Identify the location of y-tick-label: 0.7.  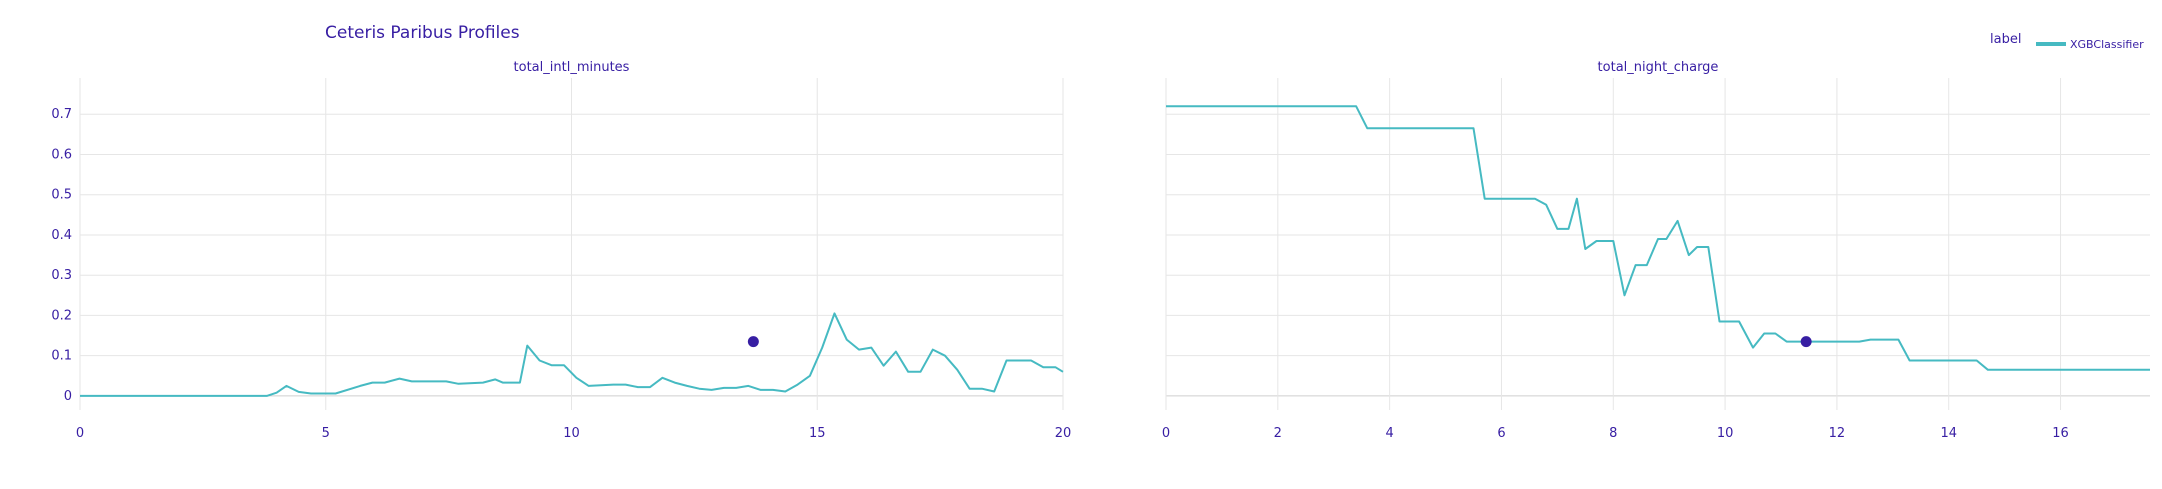
(61, 114).